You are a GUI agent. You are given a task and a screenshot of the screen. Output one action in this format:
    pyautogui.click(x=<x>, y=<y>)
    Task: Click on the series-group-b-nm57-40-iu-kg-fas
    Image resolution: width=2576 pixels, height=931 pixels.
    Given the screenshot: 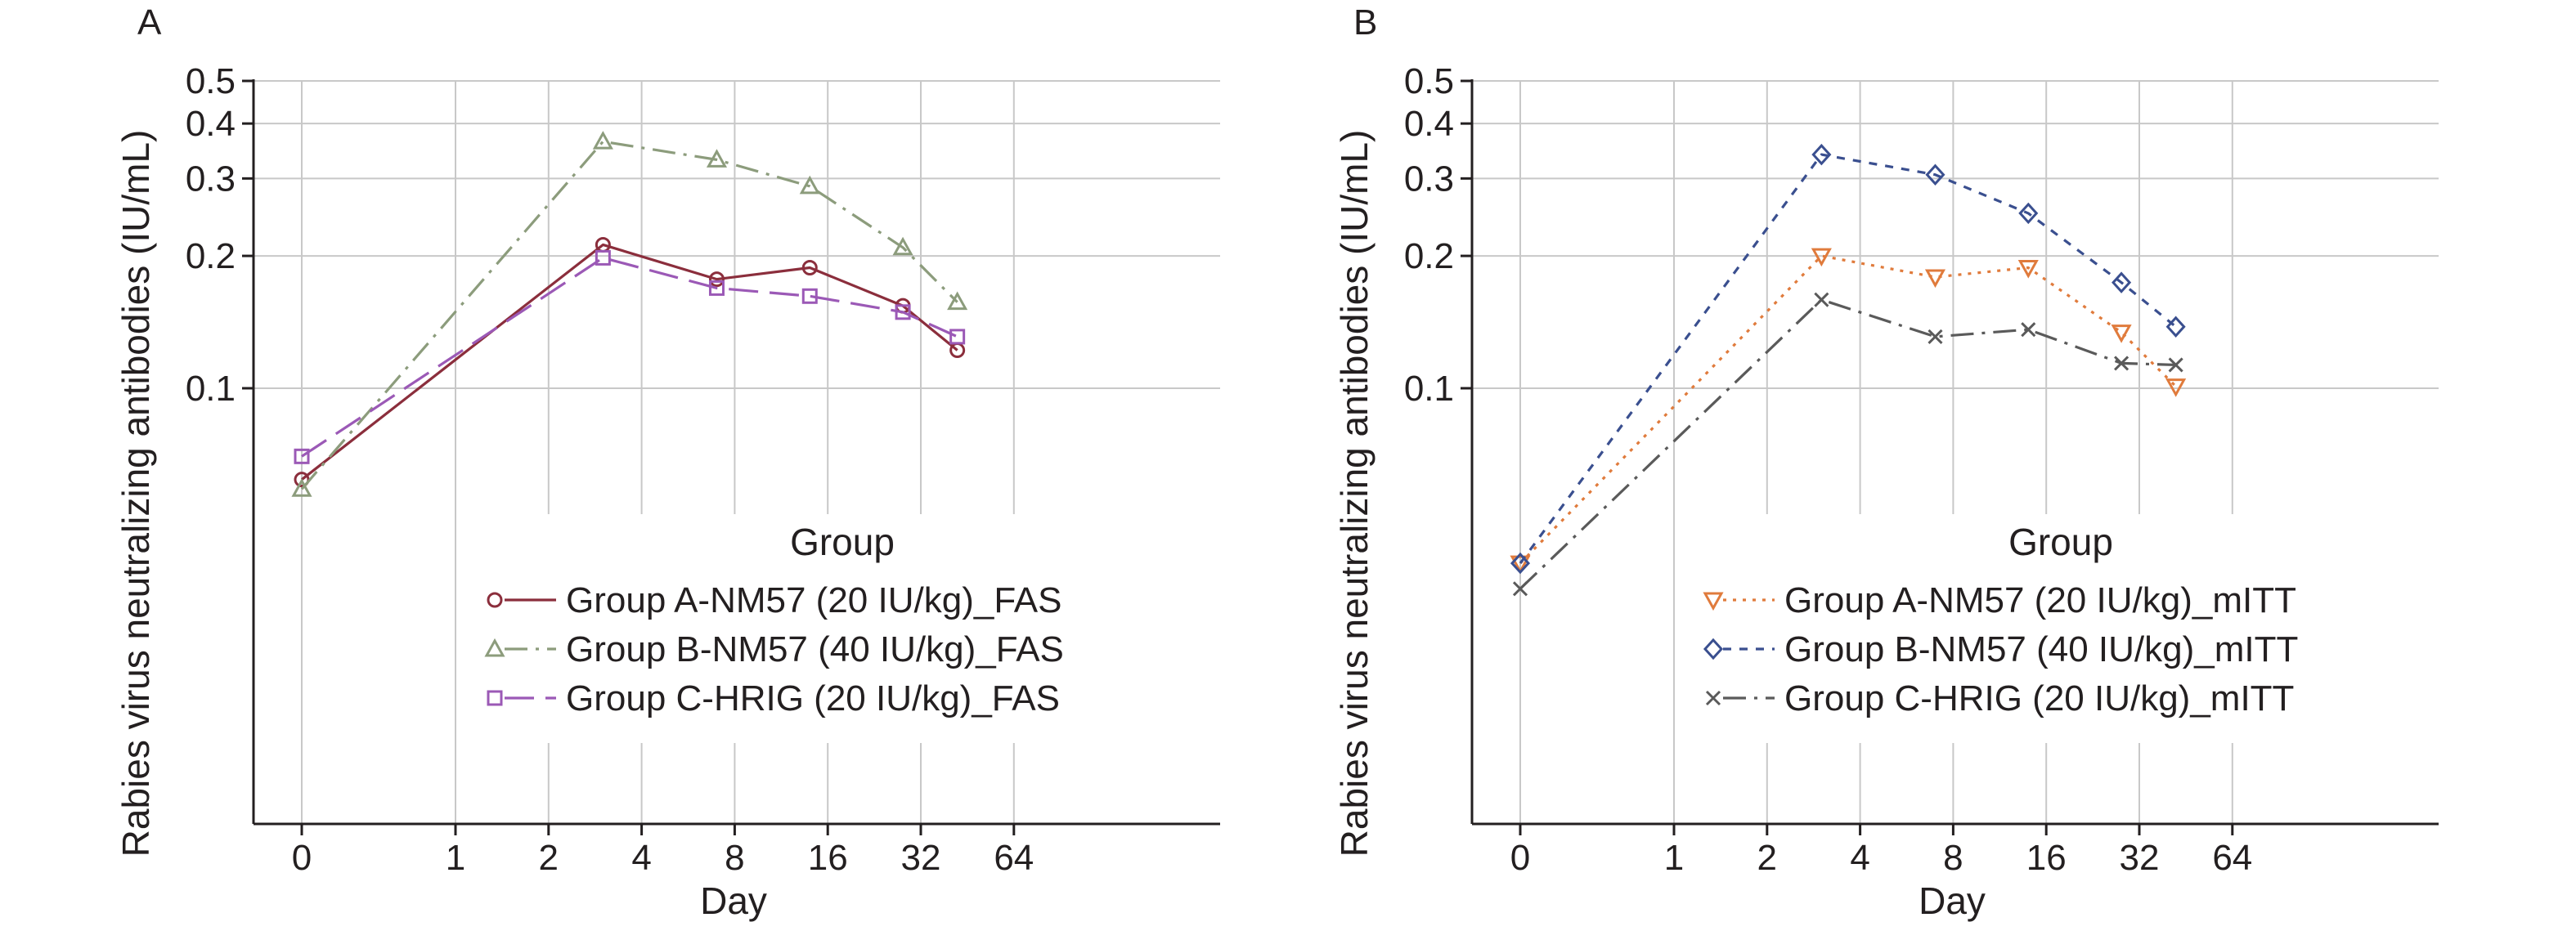 What is the action you would take?
    pyautogui.click(x=629, y=314)
    